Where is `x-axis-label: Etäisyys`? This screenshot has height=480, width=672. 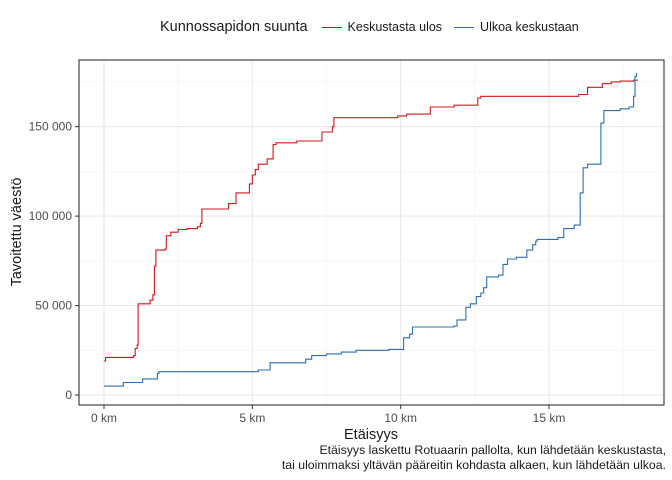 x-axis-label: Etäisyys is located at coordinates (371, 435).